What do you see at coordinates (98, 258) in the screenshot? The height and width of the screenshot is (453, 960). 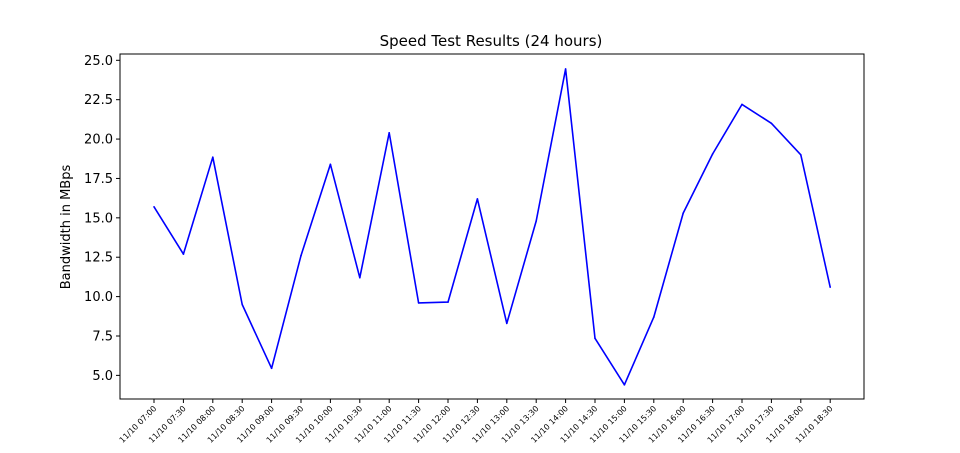 I see `y-tick-label: 12.5` at bounding box center [98, 258].